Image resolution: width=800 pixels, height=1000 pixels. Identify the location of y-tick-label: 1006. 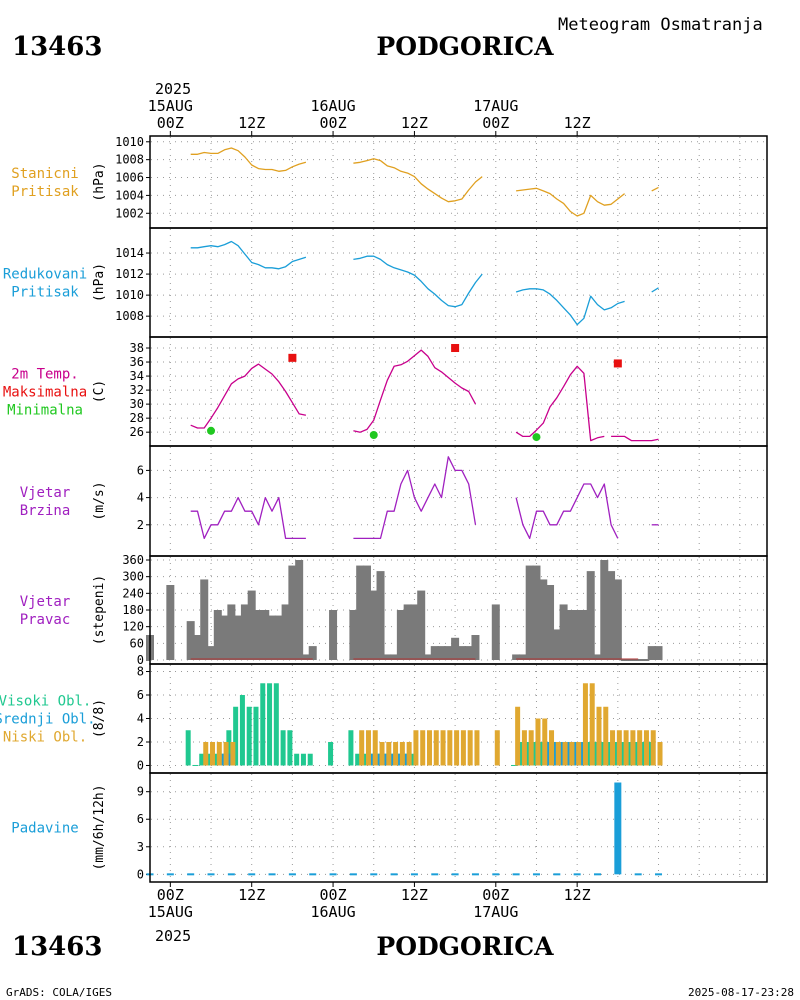
(129, 178).